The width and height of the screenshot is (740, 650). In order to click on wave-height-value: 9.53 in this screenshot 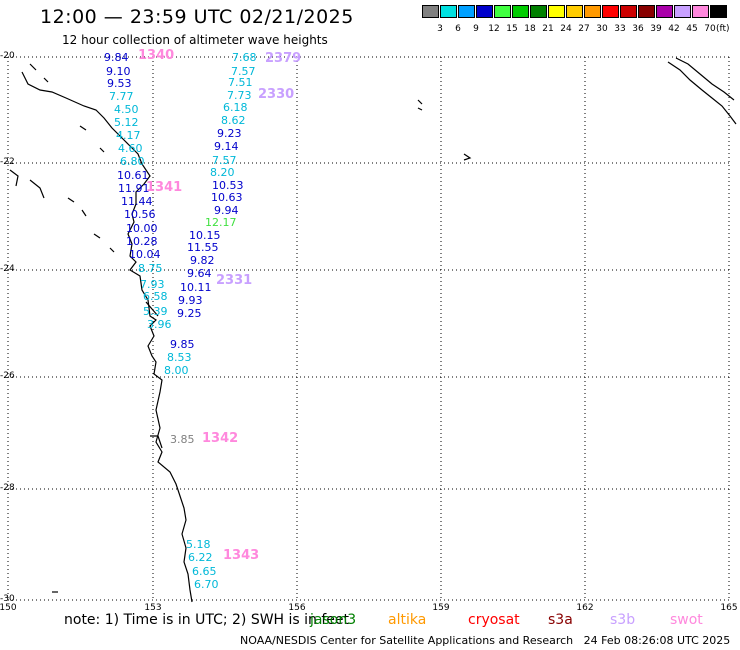, I will do `click(119, 83)`.